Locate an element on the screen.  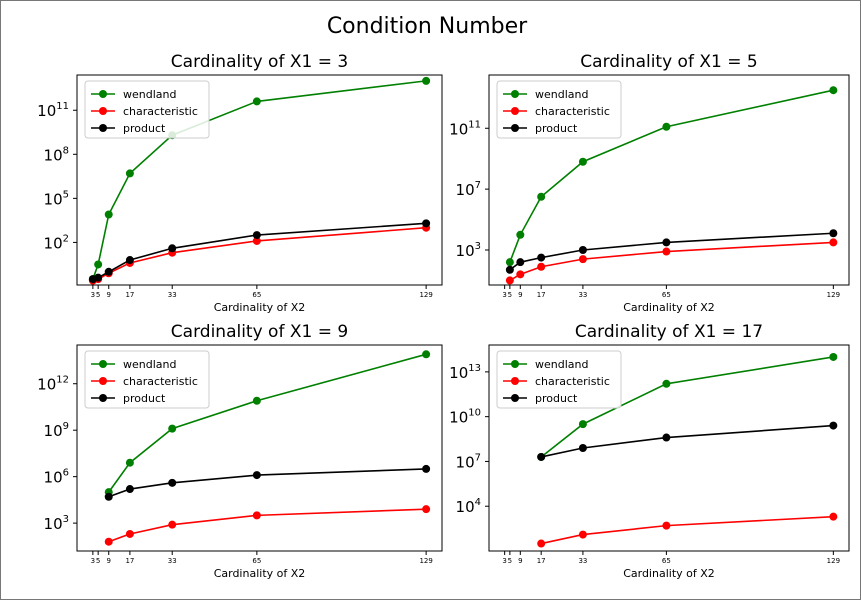
plot-frame is located at coordinates (669, 448).